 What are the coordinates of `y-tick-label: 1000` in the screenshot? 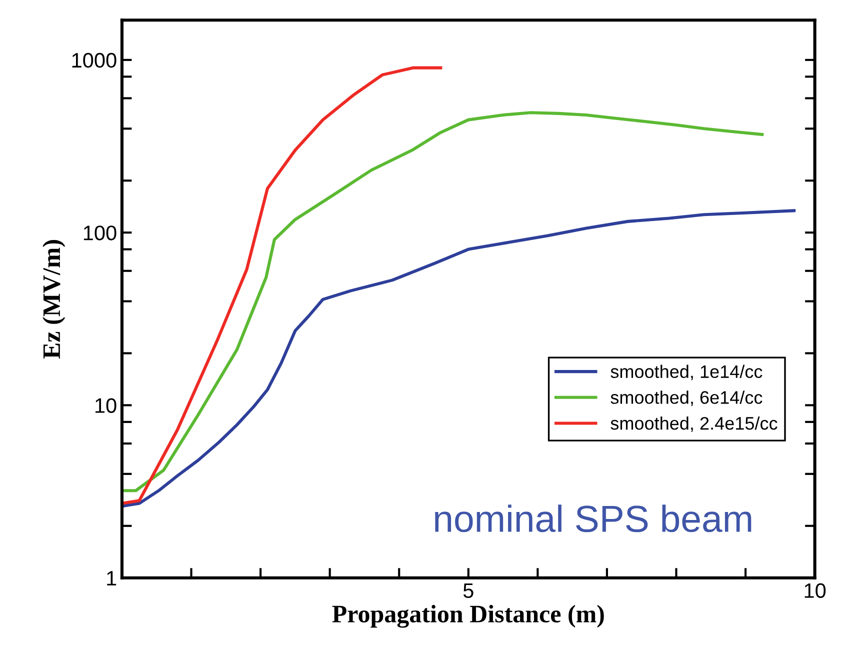 It's located at (94, 60).